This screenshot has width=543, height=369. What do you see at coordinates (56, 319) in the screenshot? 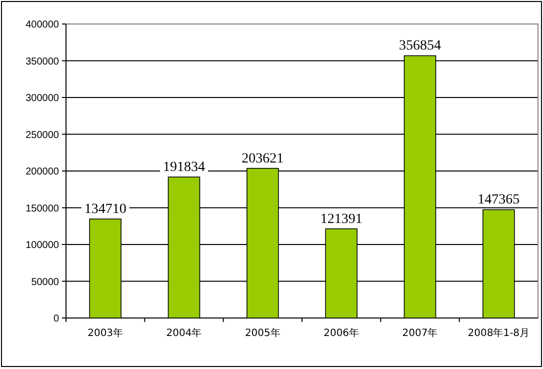
I see `y-tick-label: 0` at bounding box center [56, 319].